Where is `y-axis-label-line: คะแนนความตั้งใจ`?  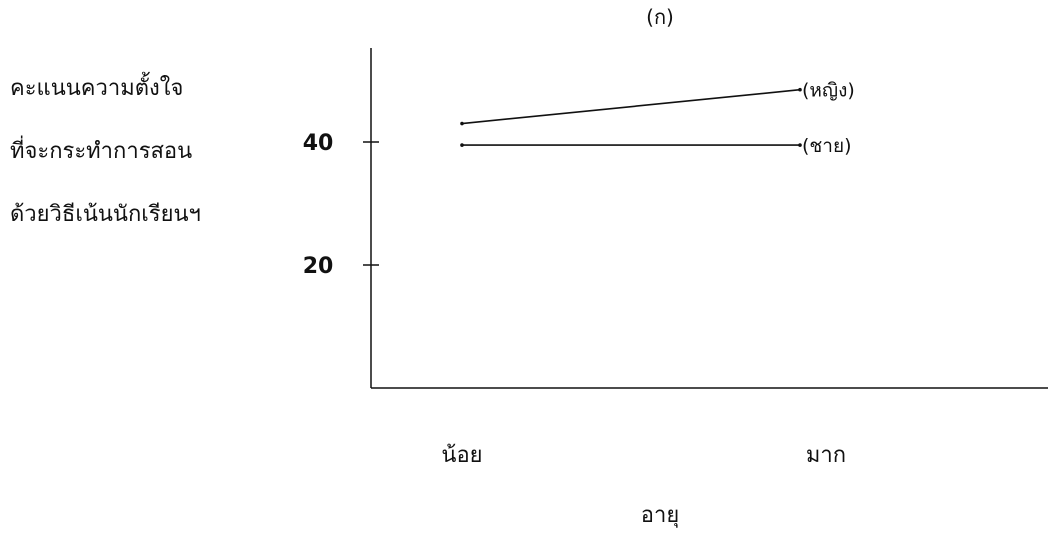 y-axis-label-line: คะแนนความตั้งใจ is located at coordinates (97, 88).